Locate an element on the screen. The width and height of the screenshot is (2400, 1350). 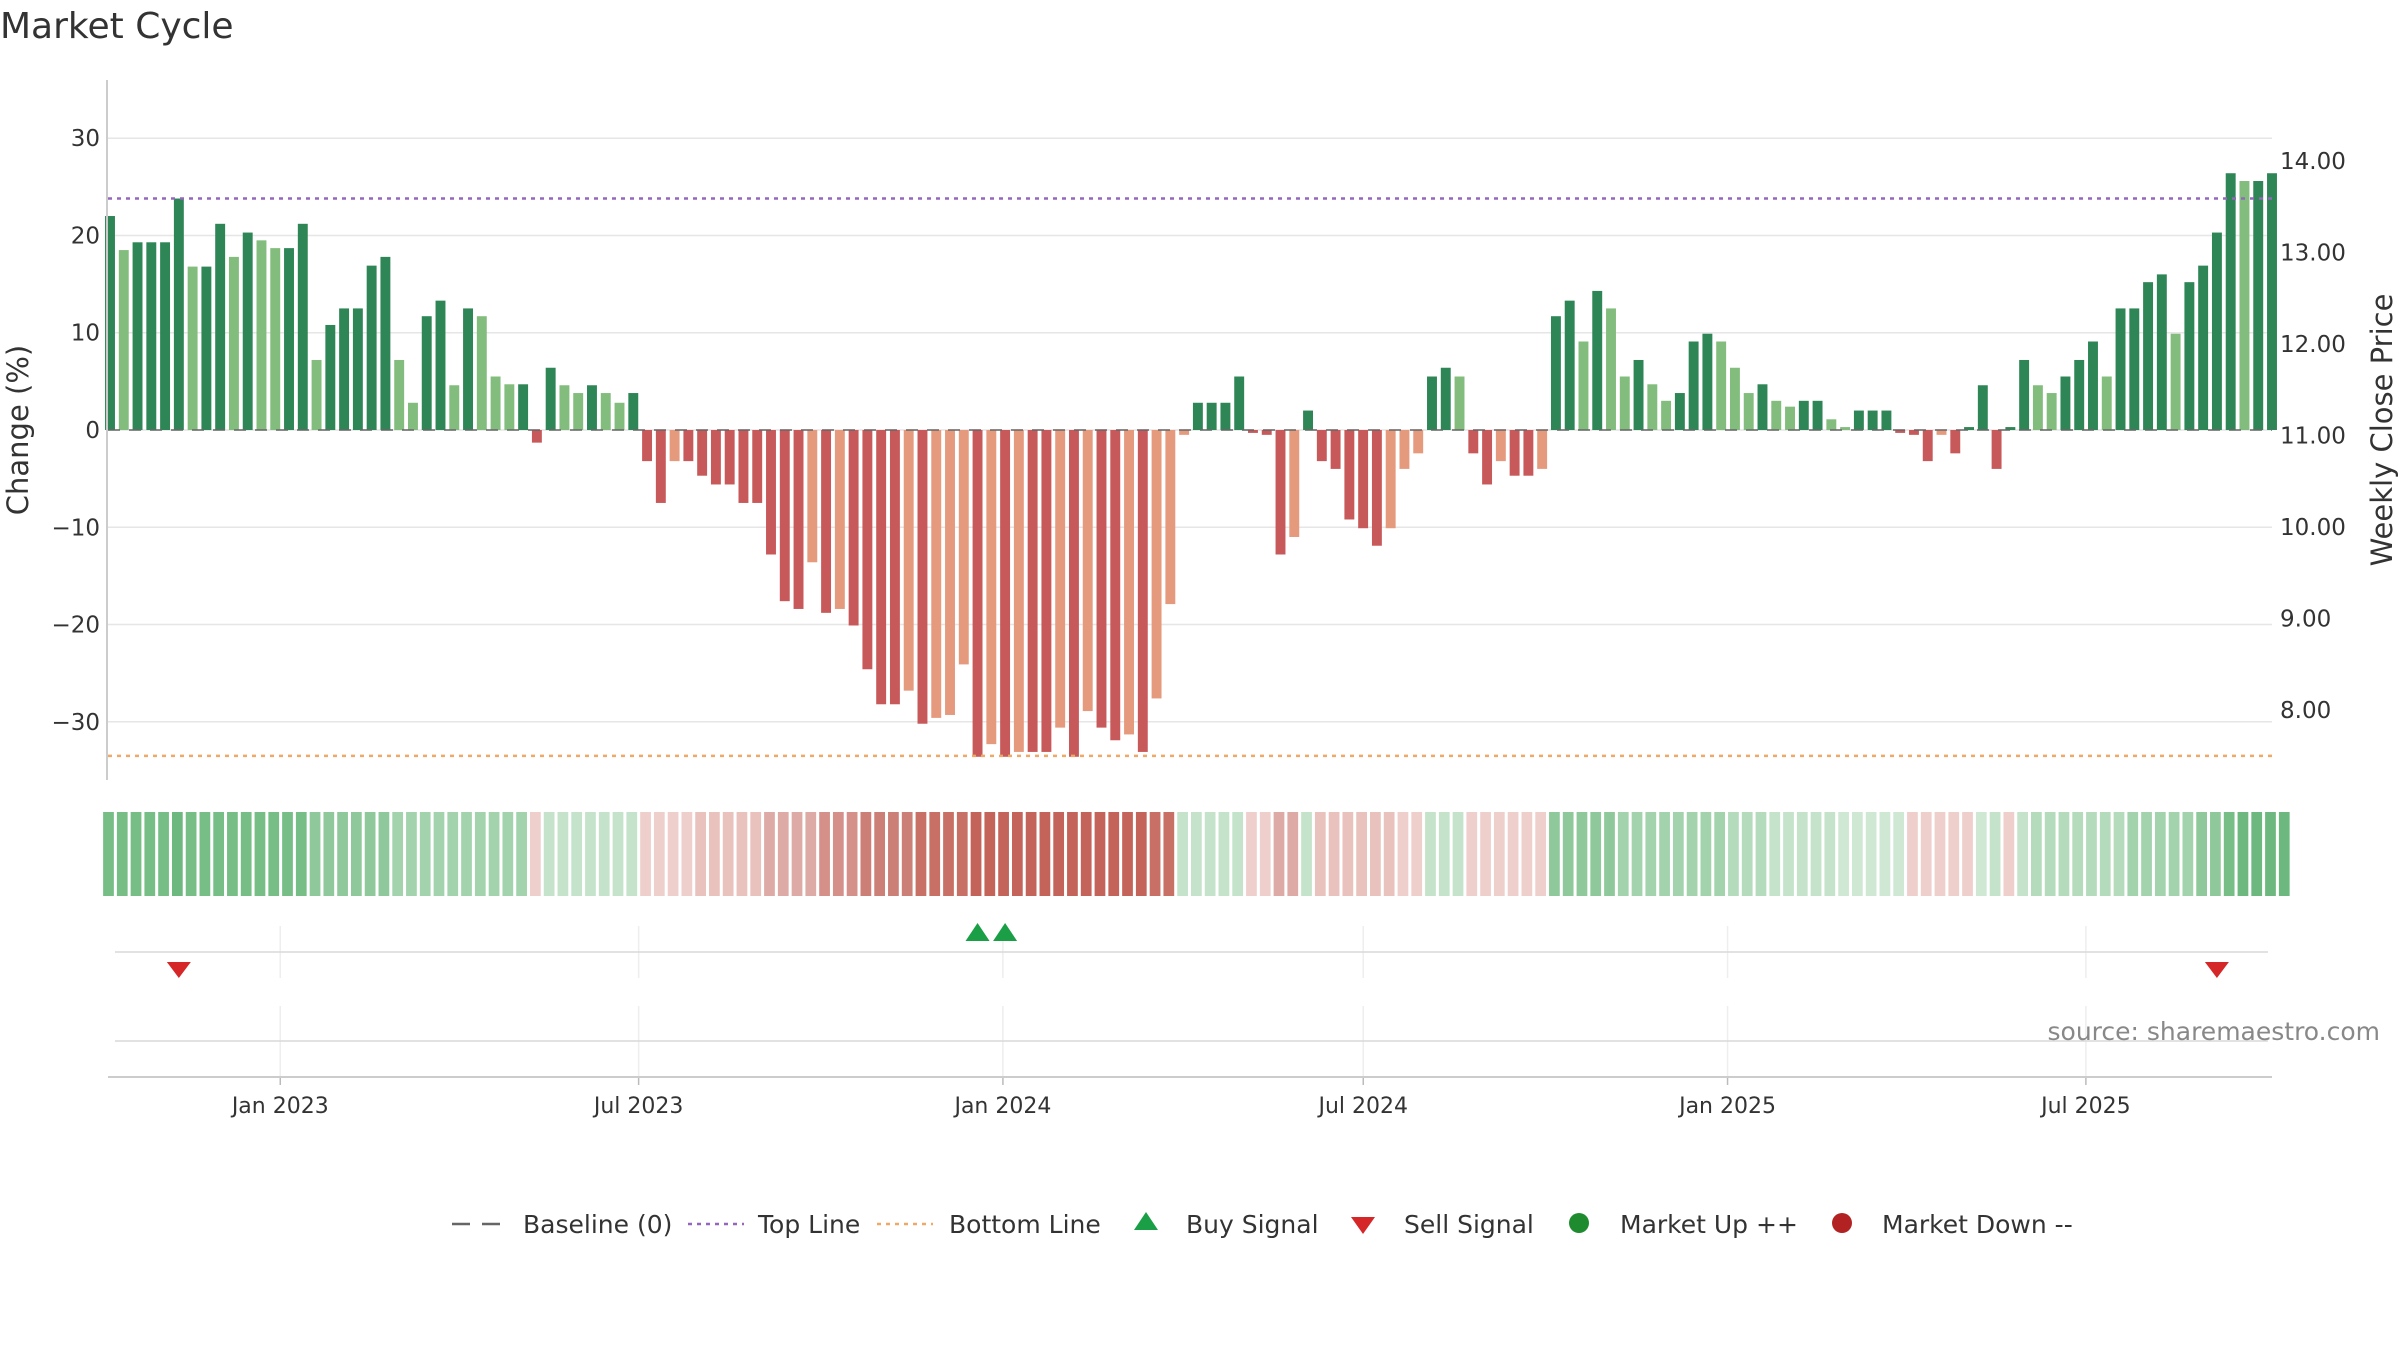
date-tick-label: Jan 2024 is located at coordinates (1001, 1106).